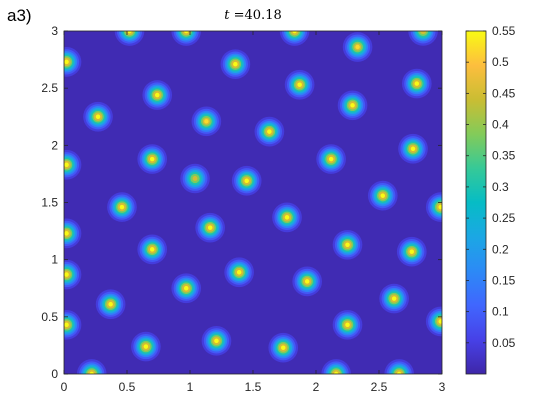  I want to click on title-operator: =, so click(237, 15).